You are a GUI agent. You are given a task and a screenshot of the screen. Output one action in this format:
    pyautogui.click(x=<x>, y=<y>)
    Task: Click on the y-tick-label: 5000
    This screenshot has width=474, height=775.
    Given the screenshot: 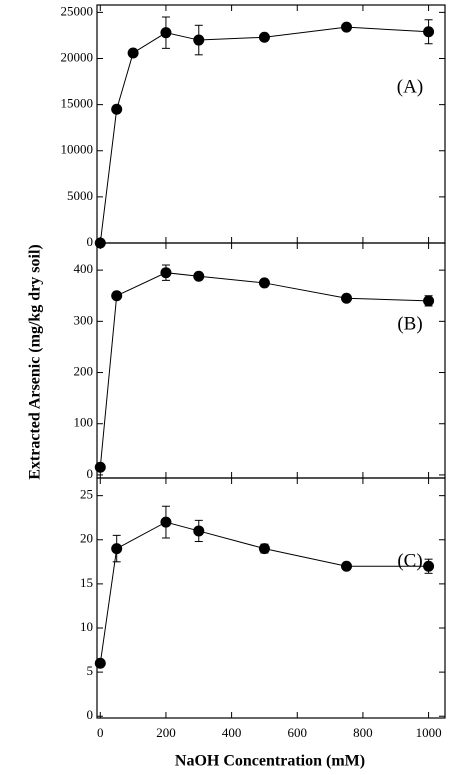 What is the action you would take?
    pyautogui.click(x=80, y=195)
    